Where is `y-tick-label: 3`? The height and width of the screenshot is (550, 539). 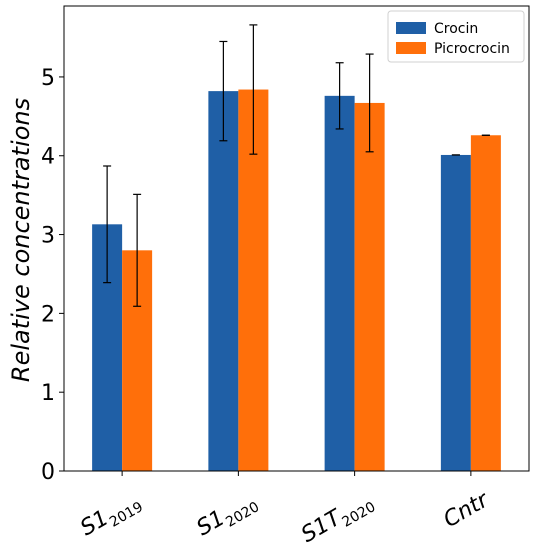 y-tick-label: 3 is located at coordinates (48, 236).